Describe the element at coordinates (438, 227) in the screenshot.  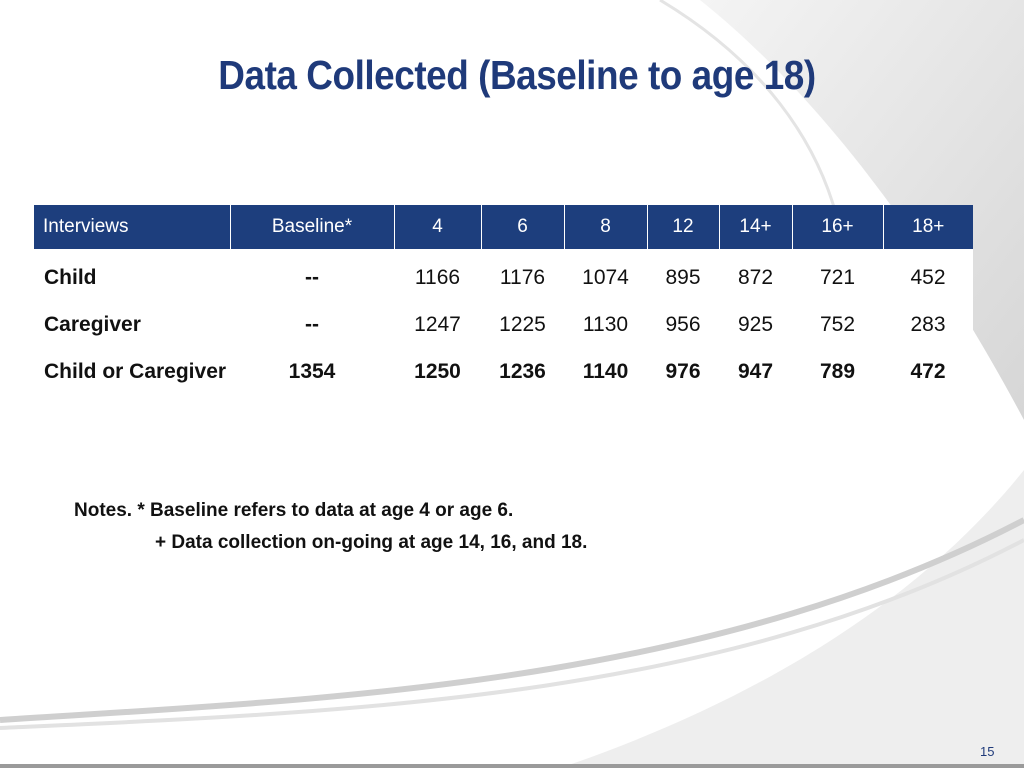
I see `column-header: 4` at that location.